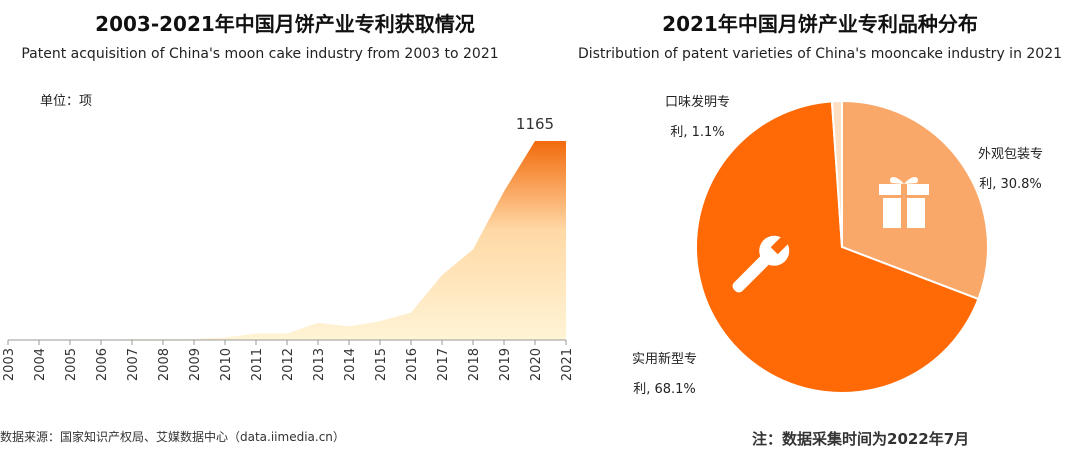 This screenshot has width=1080, height=451. What do you see at coordinates (9, 364) in the screenshot?
I see `x-tick-label: 2003` at bounding box center [9, 364].